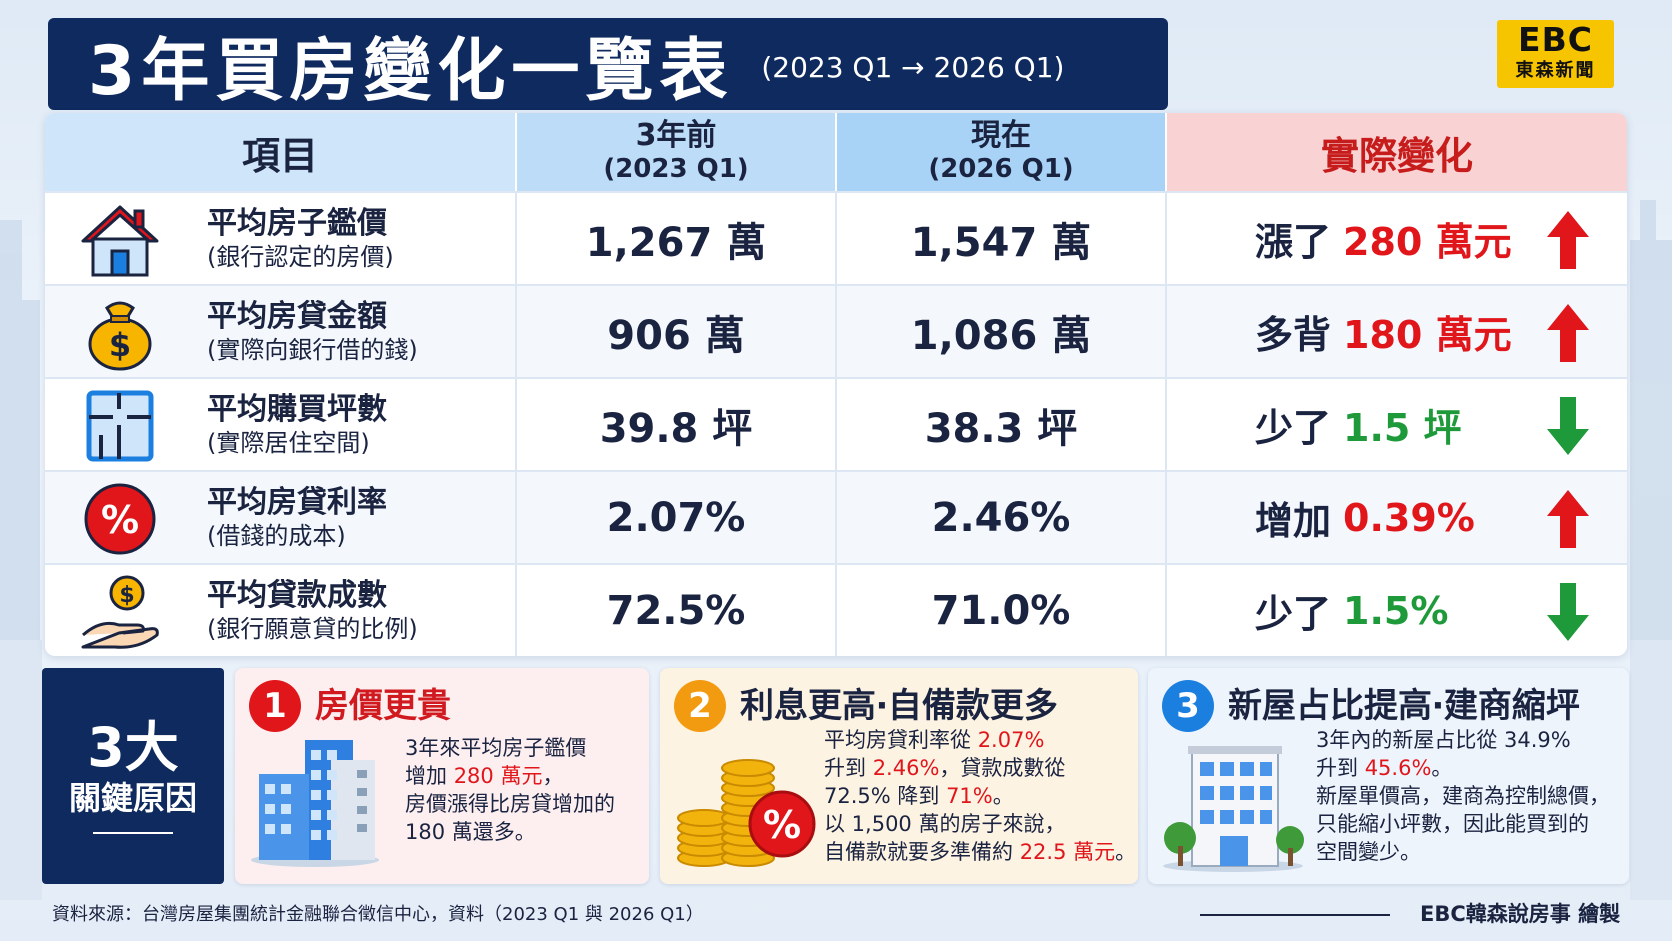  Describe the element at coordinates (288, 442) in the screenshot. I see `row-item-desc: (實際居住空間)` at that location.